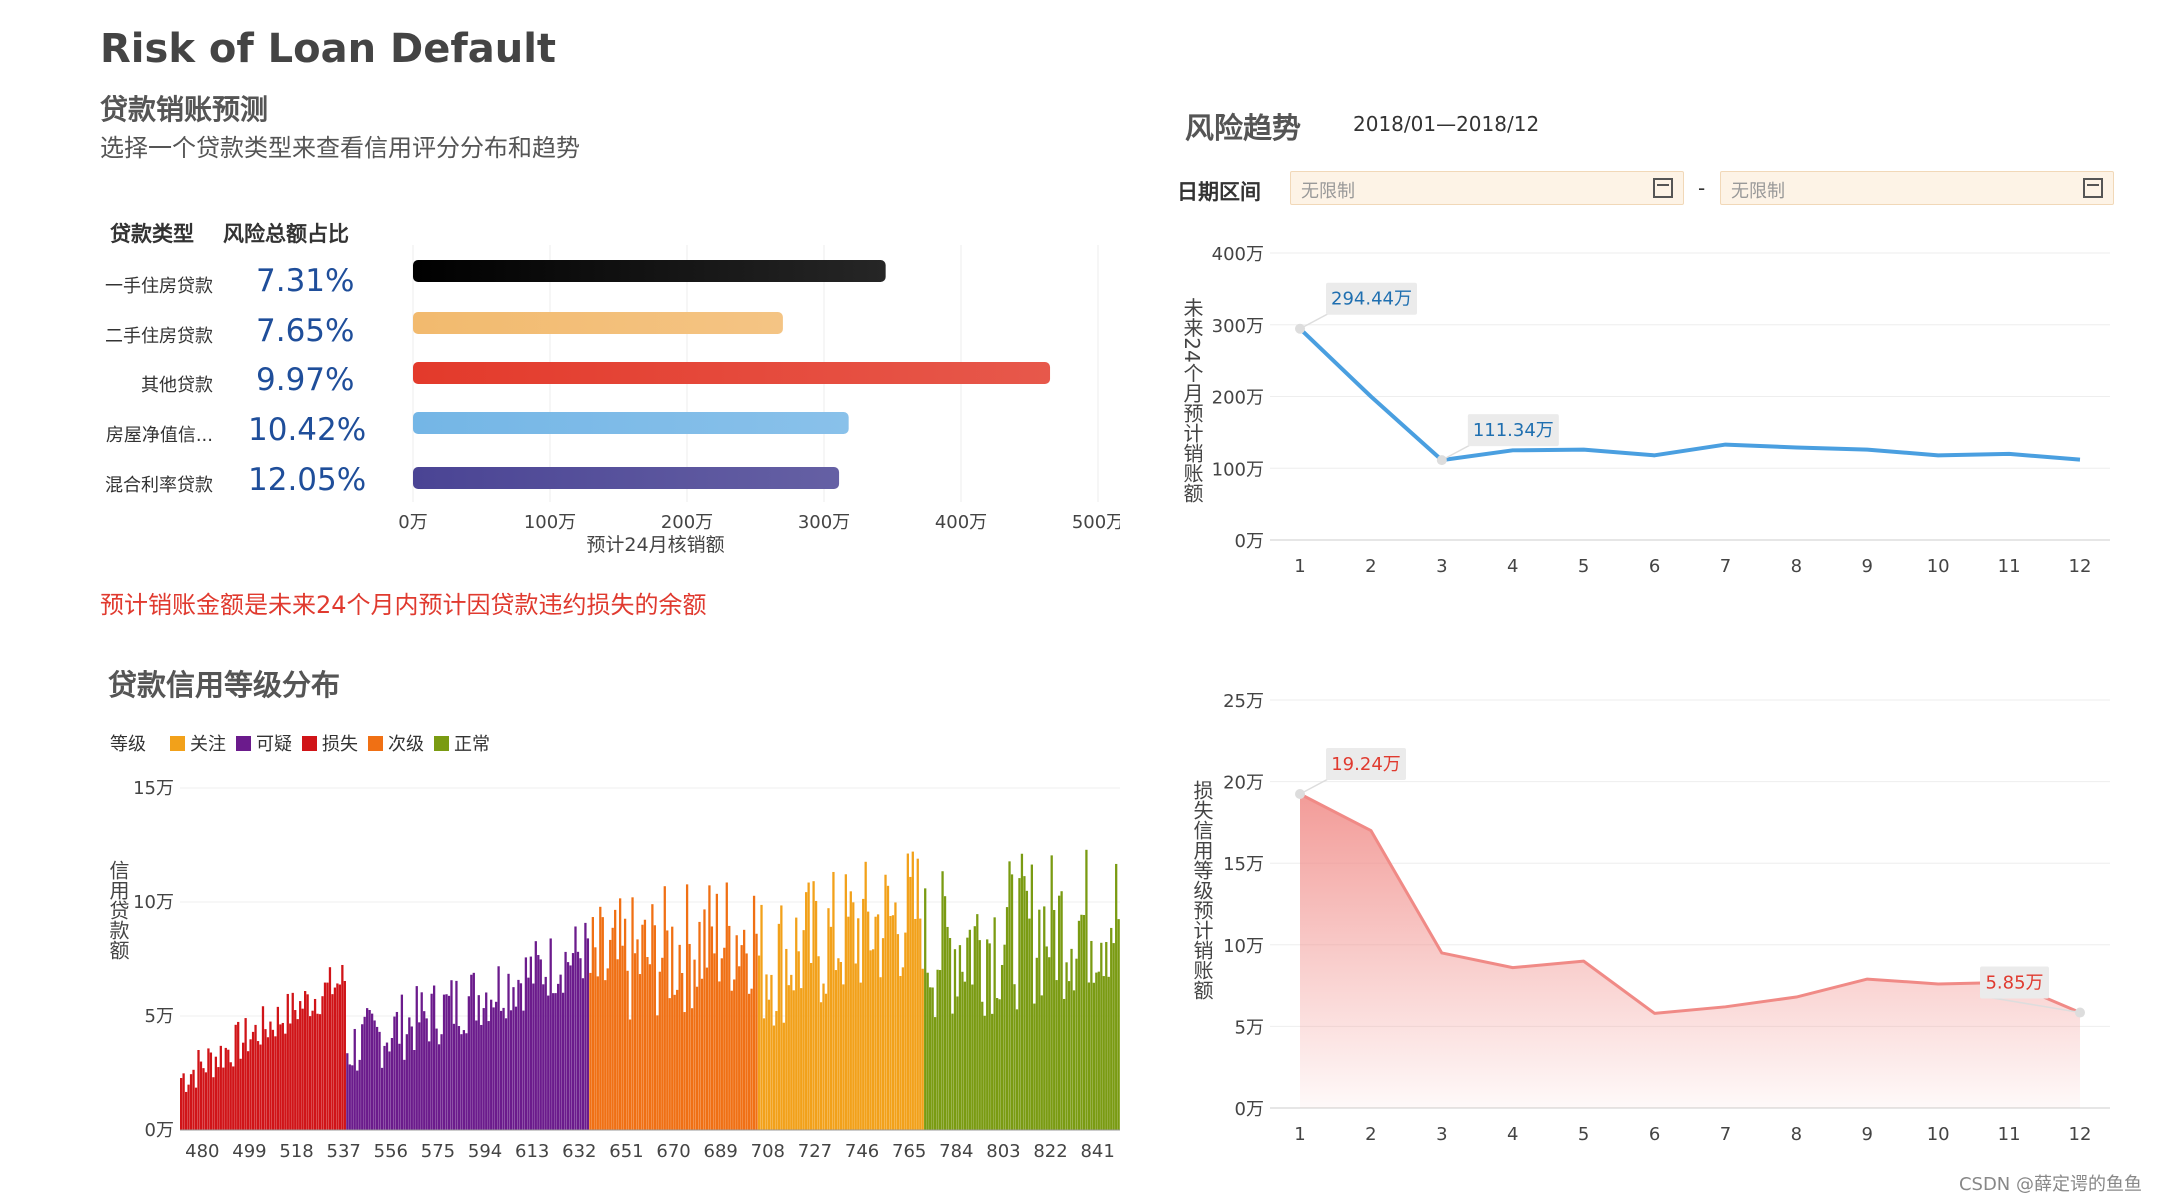 The height and width of the screenshot is (1203, 2160). Describe the element at coordinates (307, 480) in the screenshot. I see `risk-share-value: 12.05%` at that location.